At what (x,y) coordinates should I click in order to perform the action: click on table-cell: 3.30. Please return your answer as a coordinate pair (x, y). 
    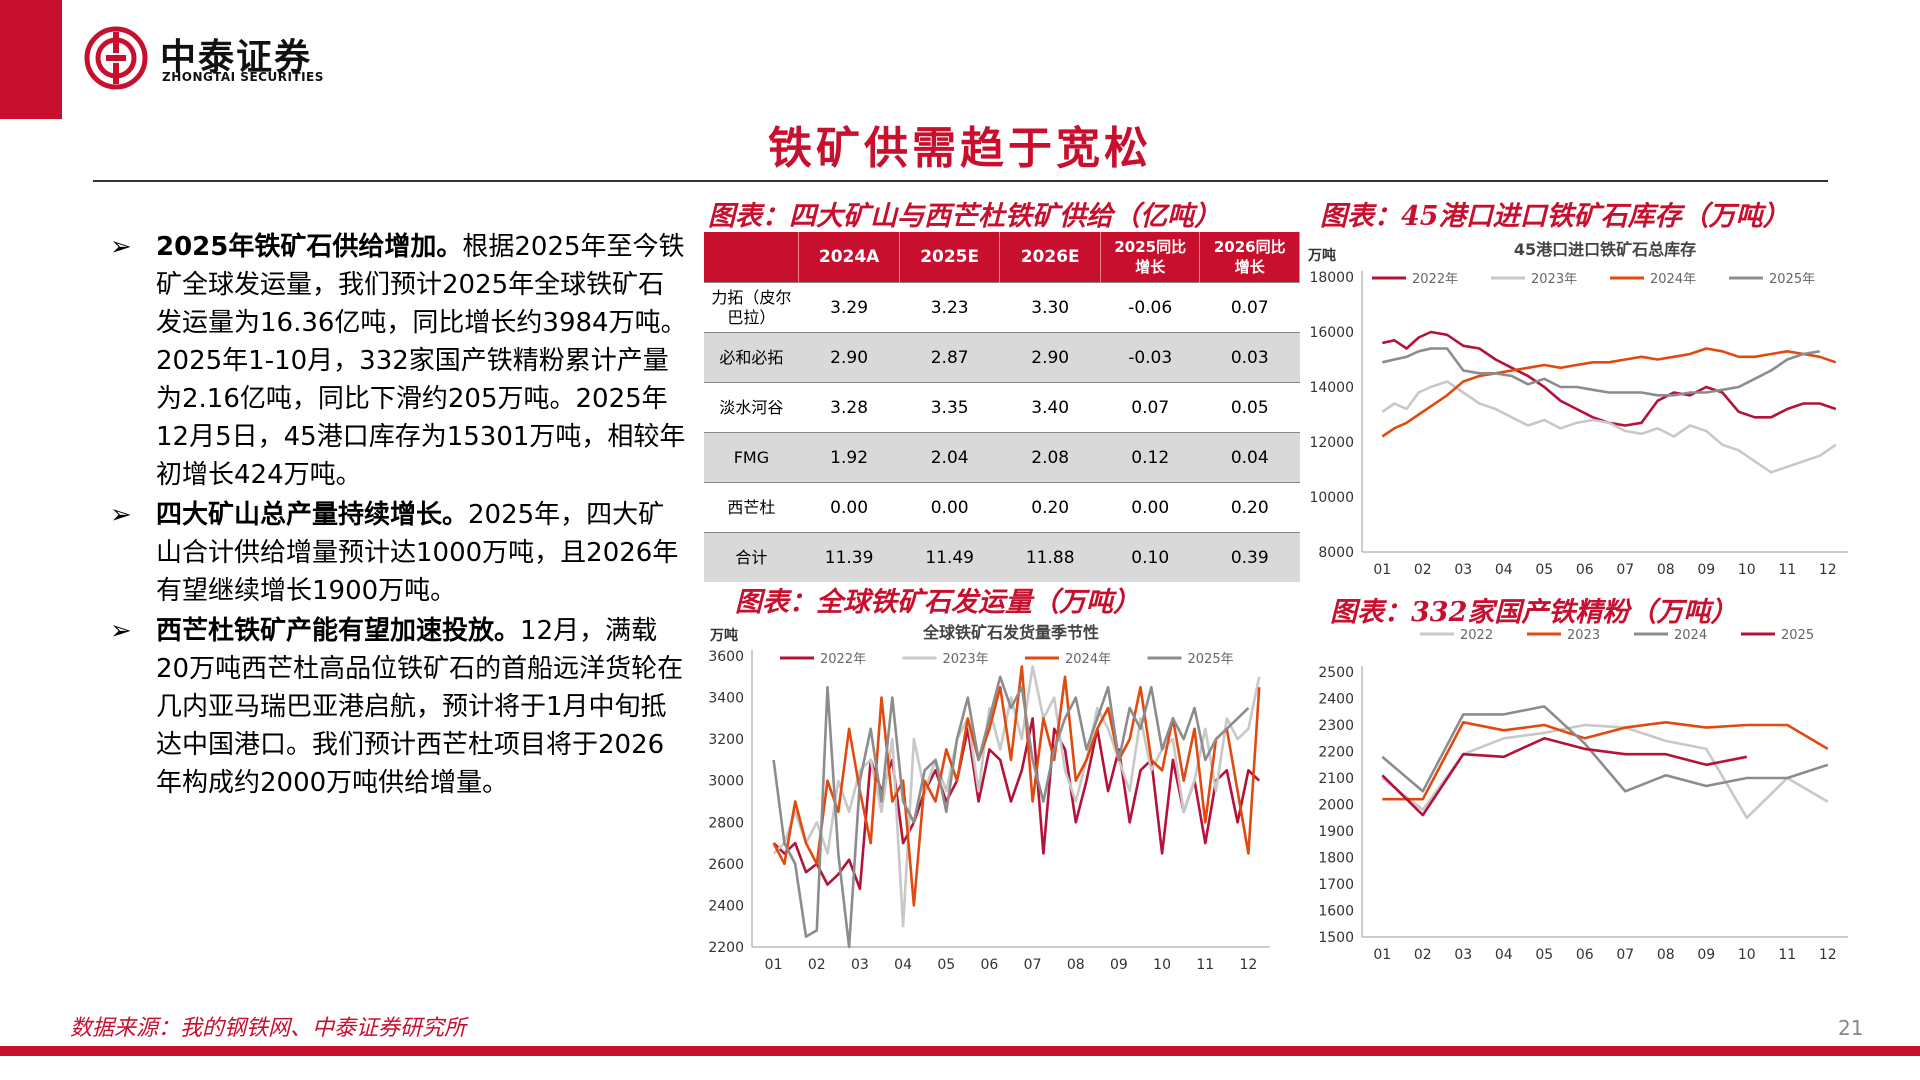
    Looking at the image, I should click on (1050, 307).